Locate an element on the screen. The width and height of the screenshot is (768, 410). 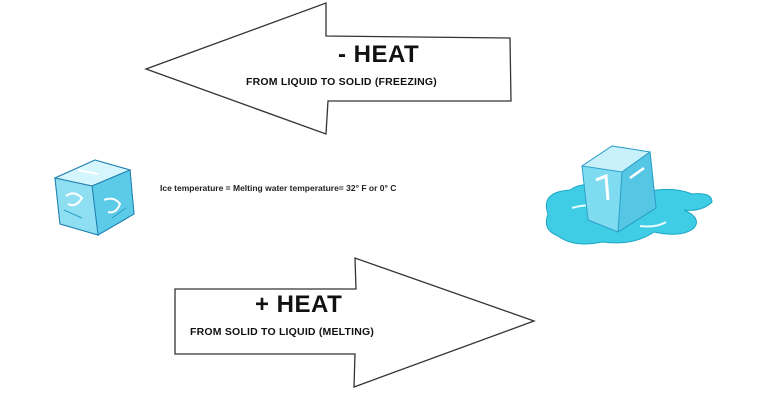
melting-subtitle: FROM SOLID TO LIQUID (MELTING) is located at coordinates (282, 332).